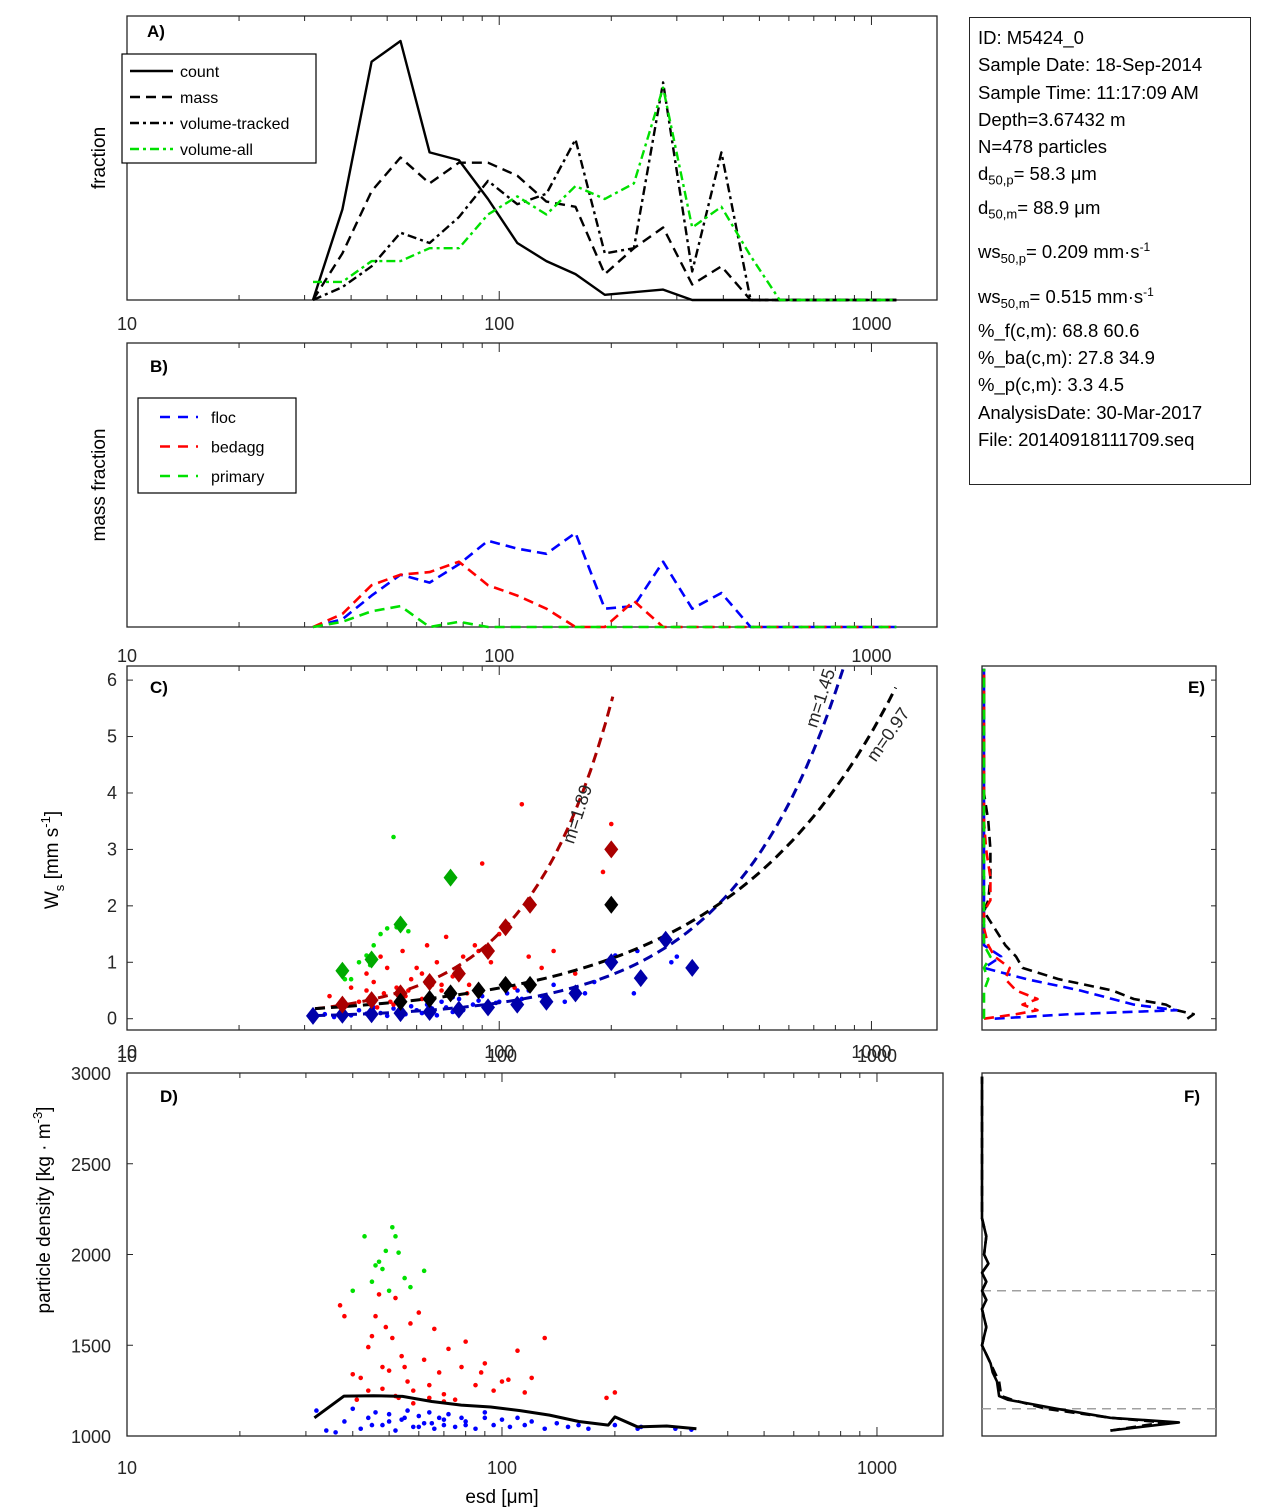 This screenshot has width=1270, height=1511. What do you see at coordinates (580, 842) in the screenshot?
I see `fit-line` at bounding box center [580, 842].